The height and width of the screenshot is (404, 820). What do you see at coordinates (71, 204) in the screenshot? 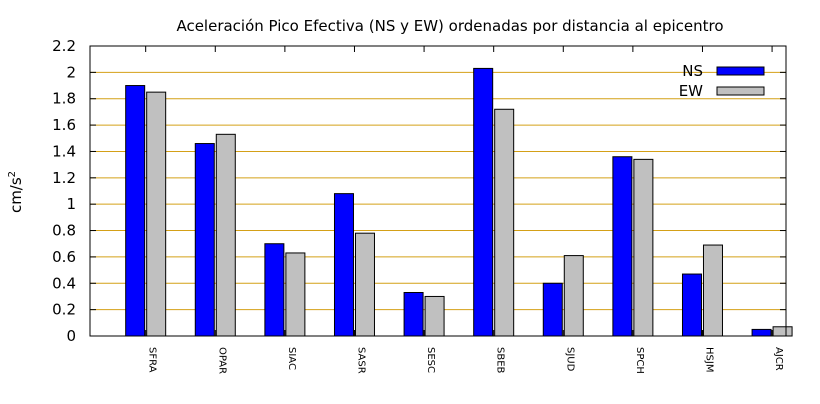
I see `y-tick-label: 1` at bounding box center [71, 204].